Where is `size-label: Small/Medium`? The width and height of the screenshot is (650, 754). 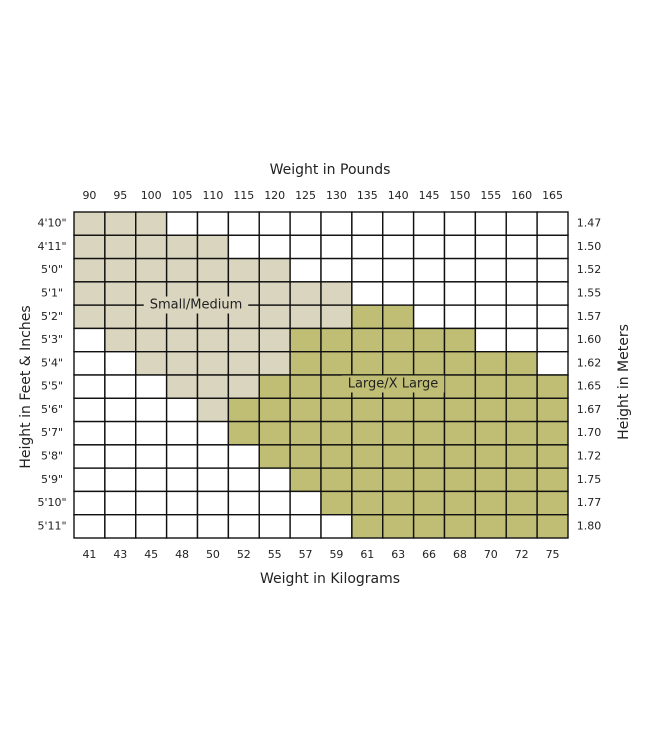 size-label: Small/Medium is located at coordinates (196, 305).